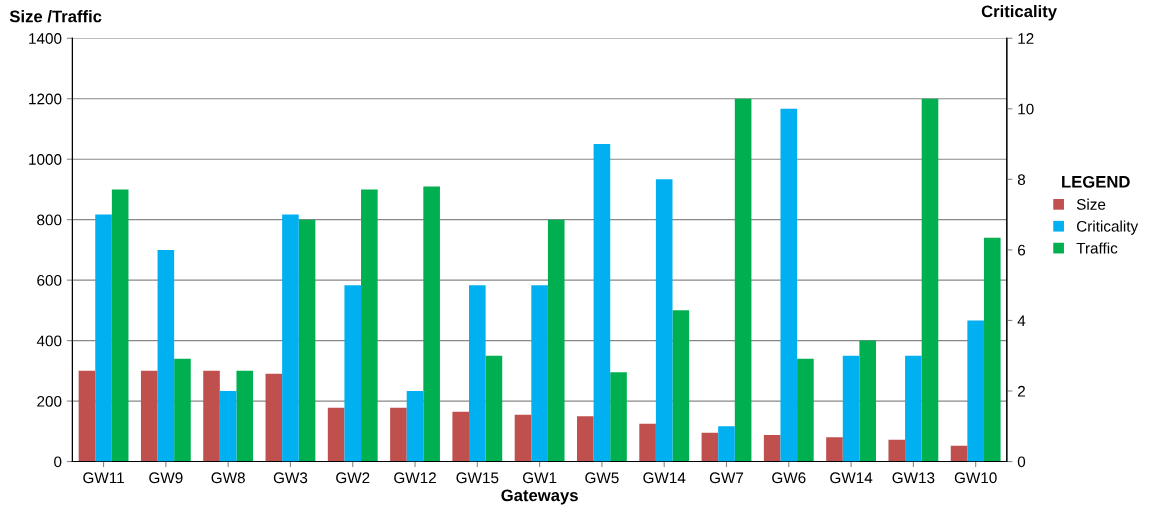 The image size is (1168, 510). Describe the element at coordinates (477, 478) in the screenshot. I see `x-tick-label: GW15` at that location.